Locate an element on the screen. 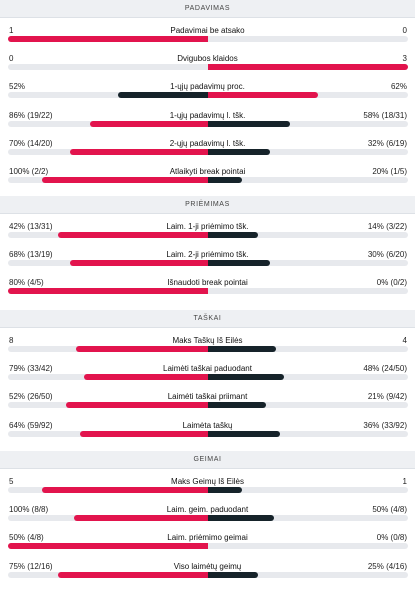 The height and width of the screenshot is (590, 415). home-value: 79% (33/42) is located at coordinates (31, 369).